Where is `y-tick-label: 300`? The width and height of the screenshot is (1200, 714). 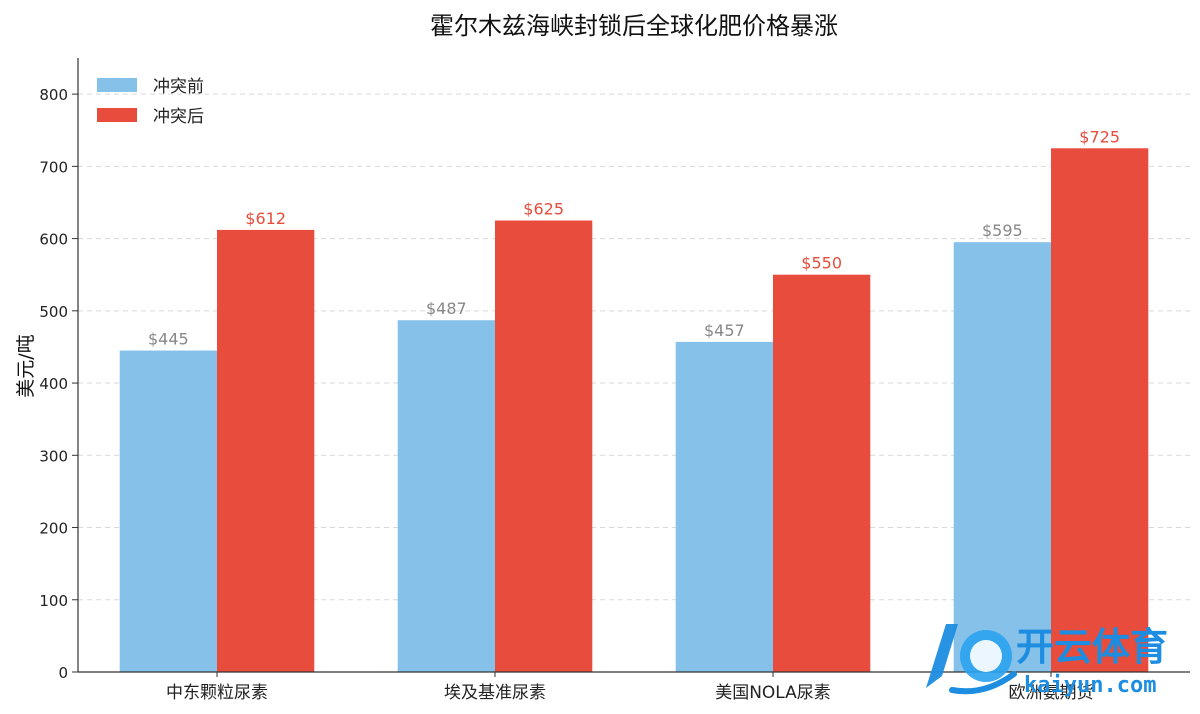 y-tick-label: 300 is located at coordinates (53, 456).